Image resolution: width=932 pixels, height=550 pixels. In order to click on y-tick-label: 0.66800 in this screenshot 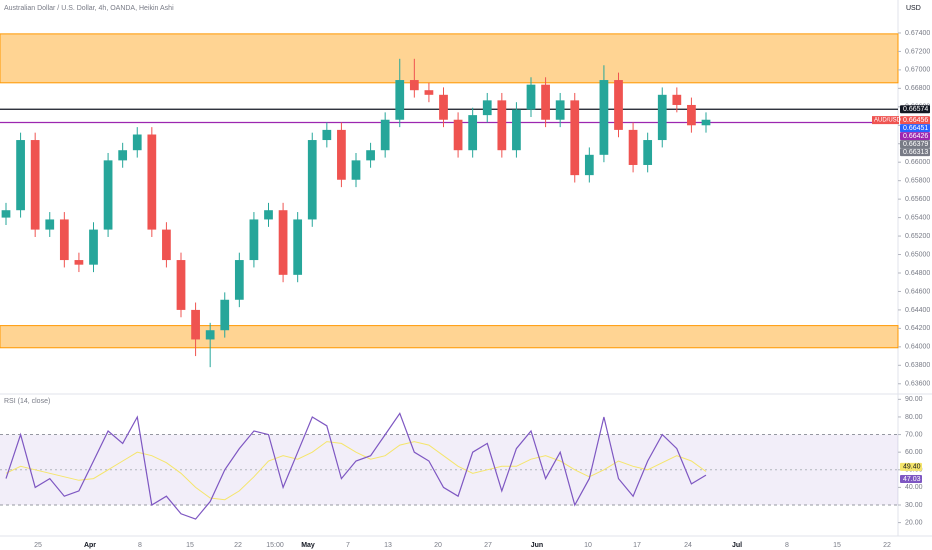, I will do `click(917, 88)`.